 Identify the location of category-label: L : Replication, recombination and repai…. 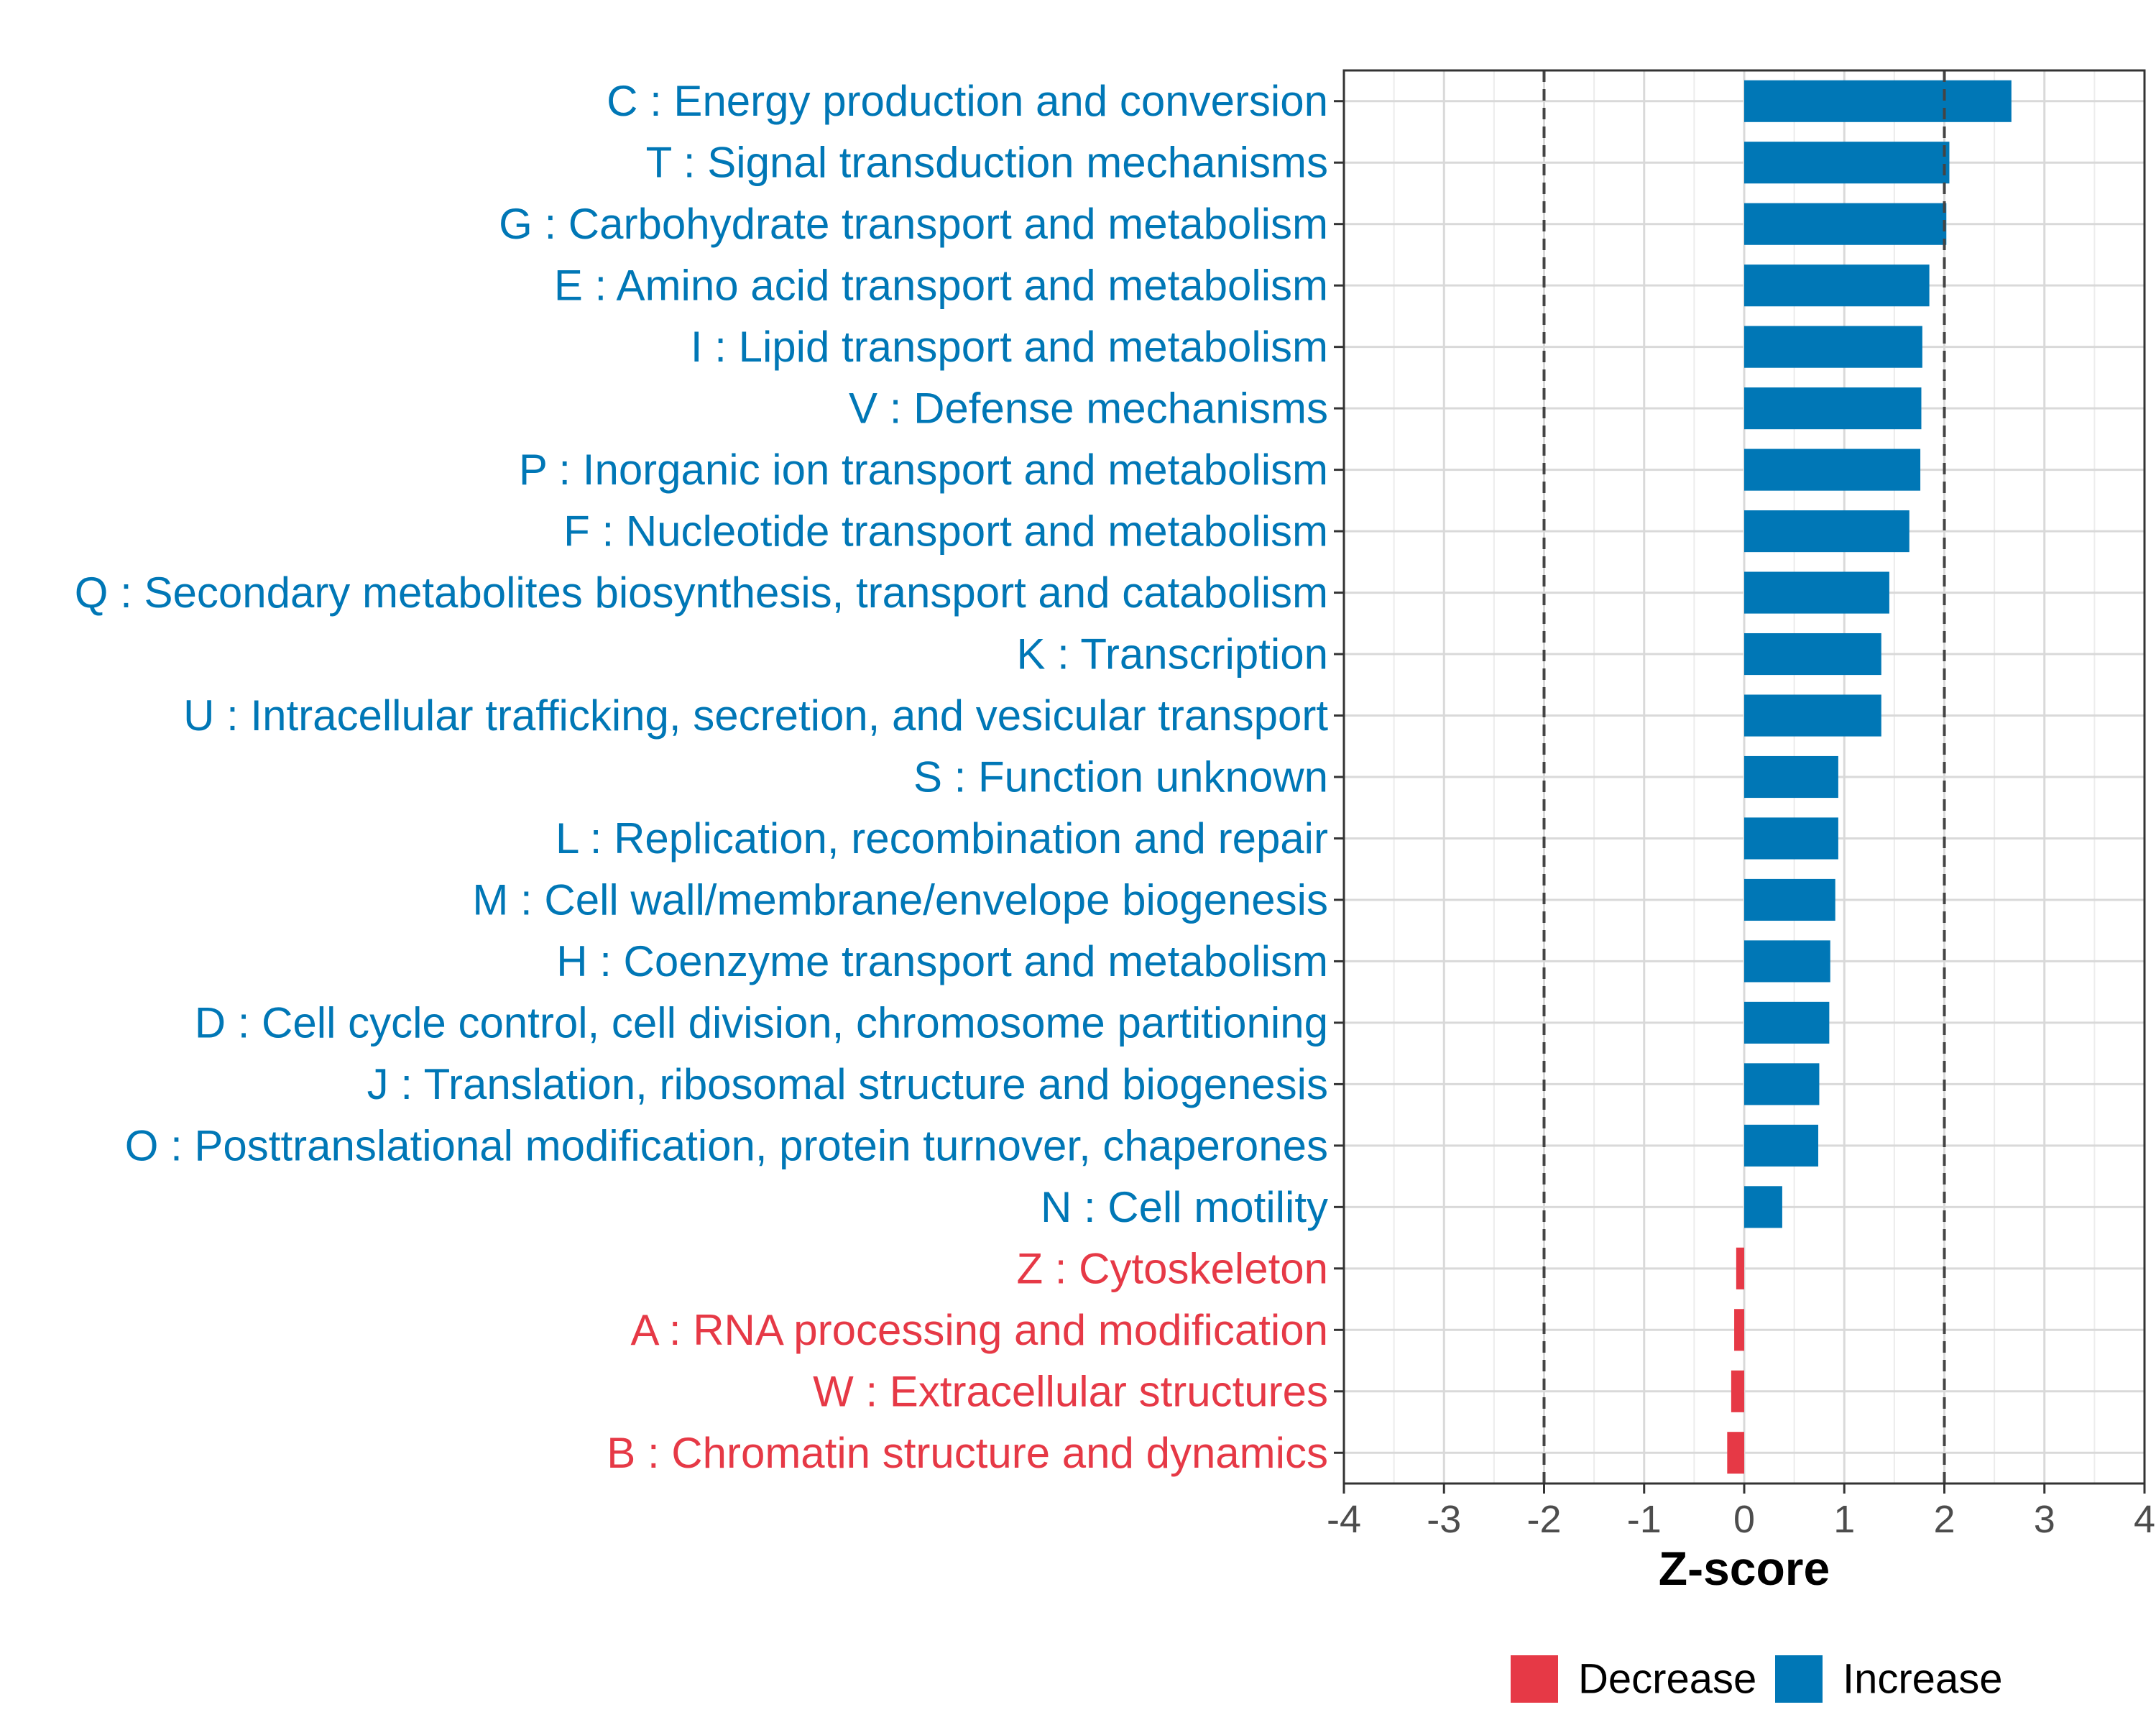
(942, 838).